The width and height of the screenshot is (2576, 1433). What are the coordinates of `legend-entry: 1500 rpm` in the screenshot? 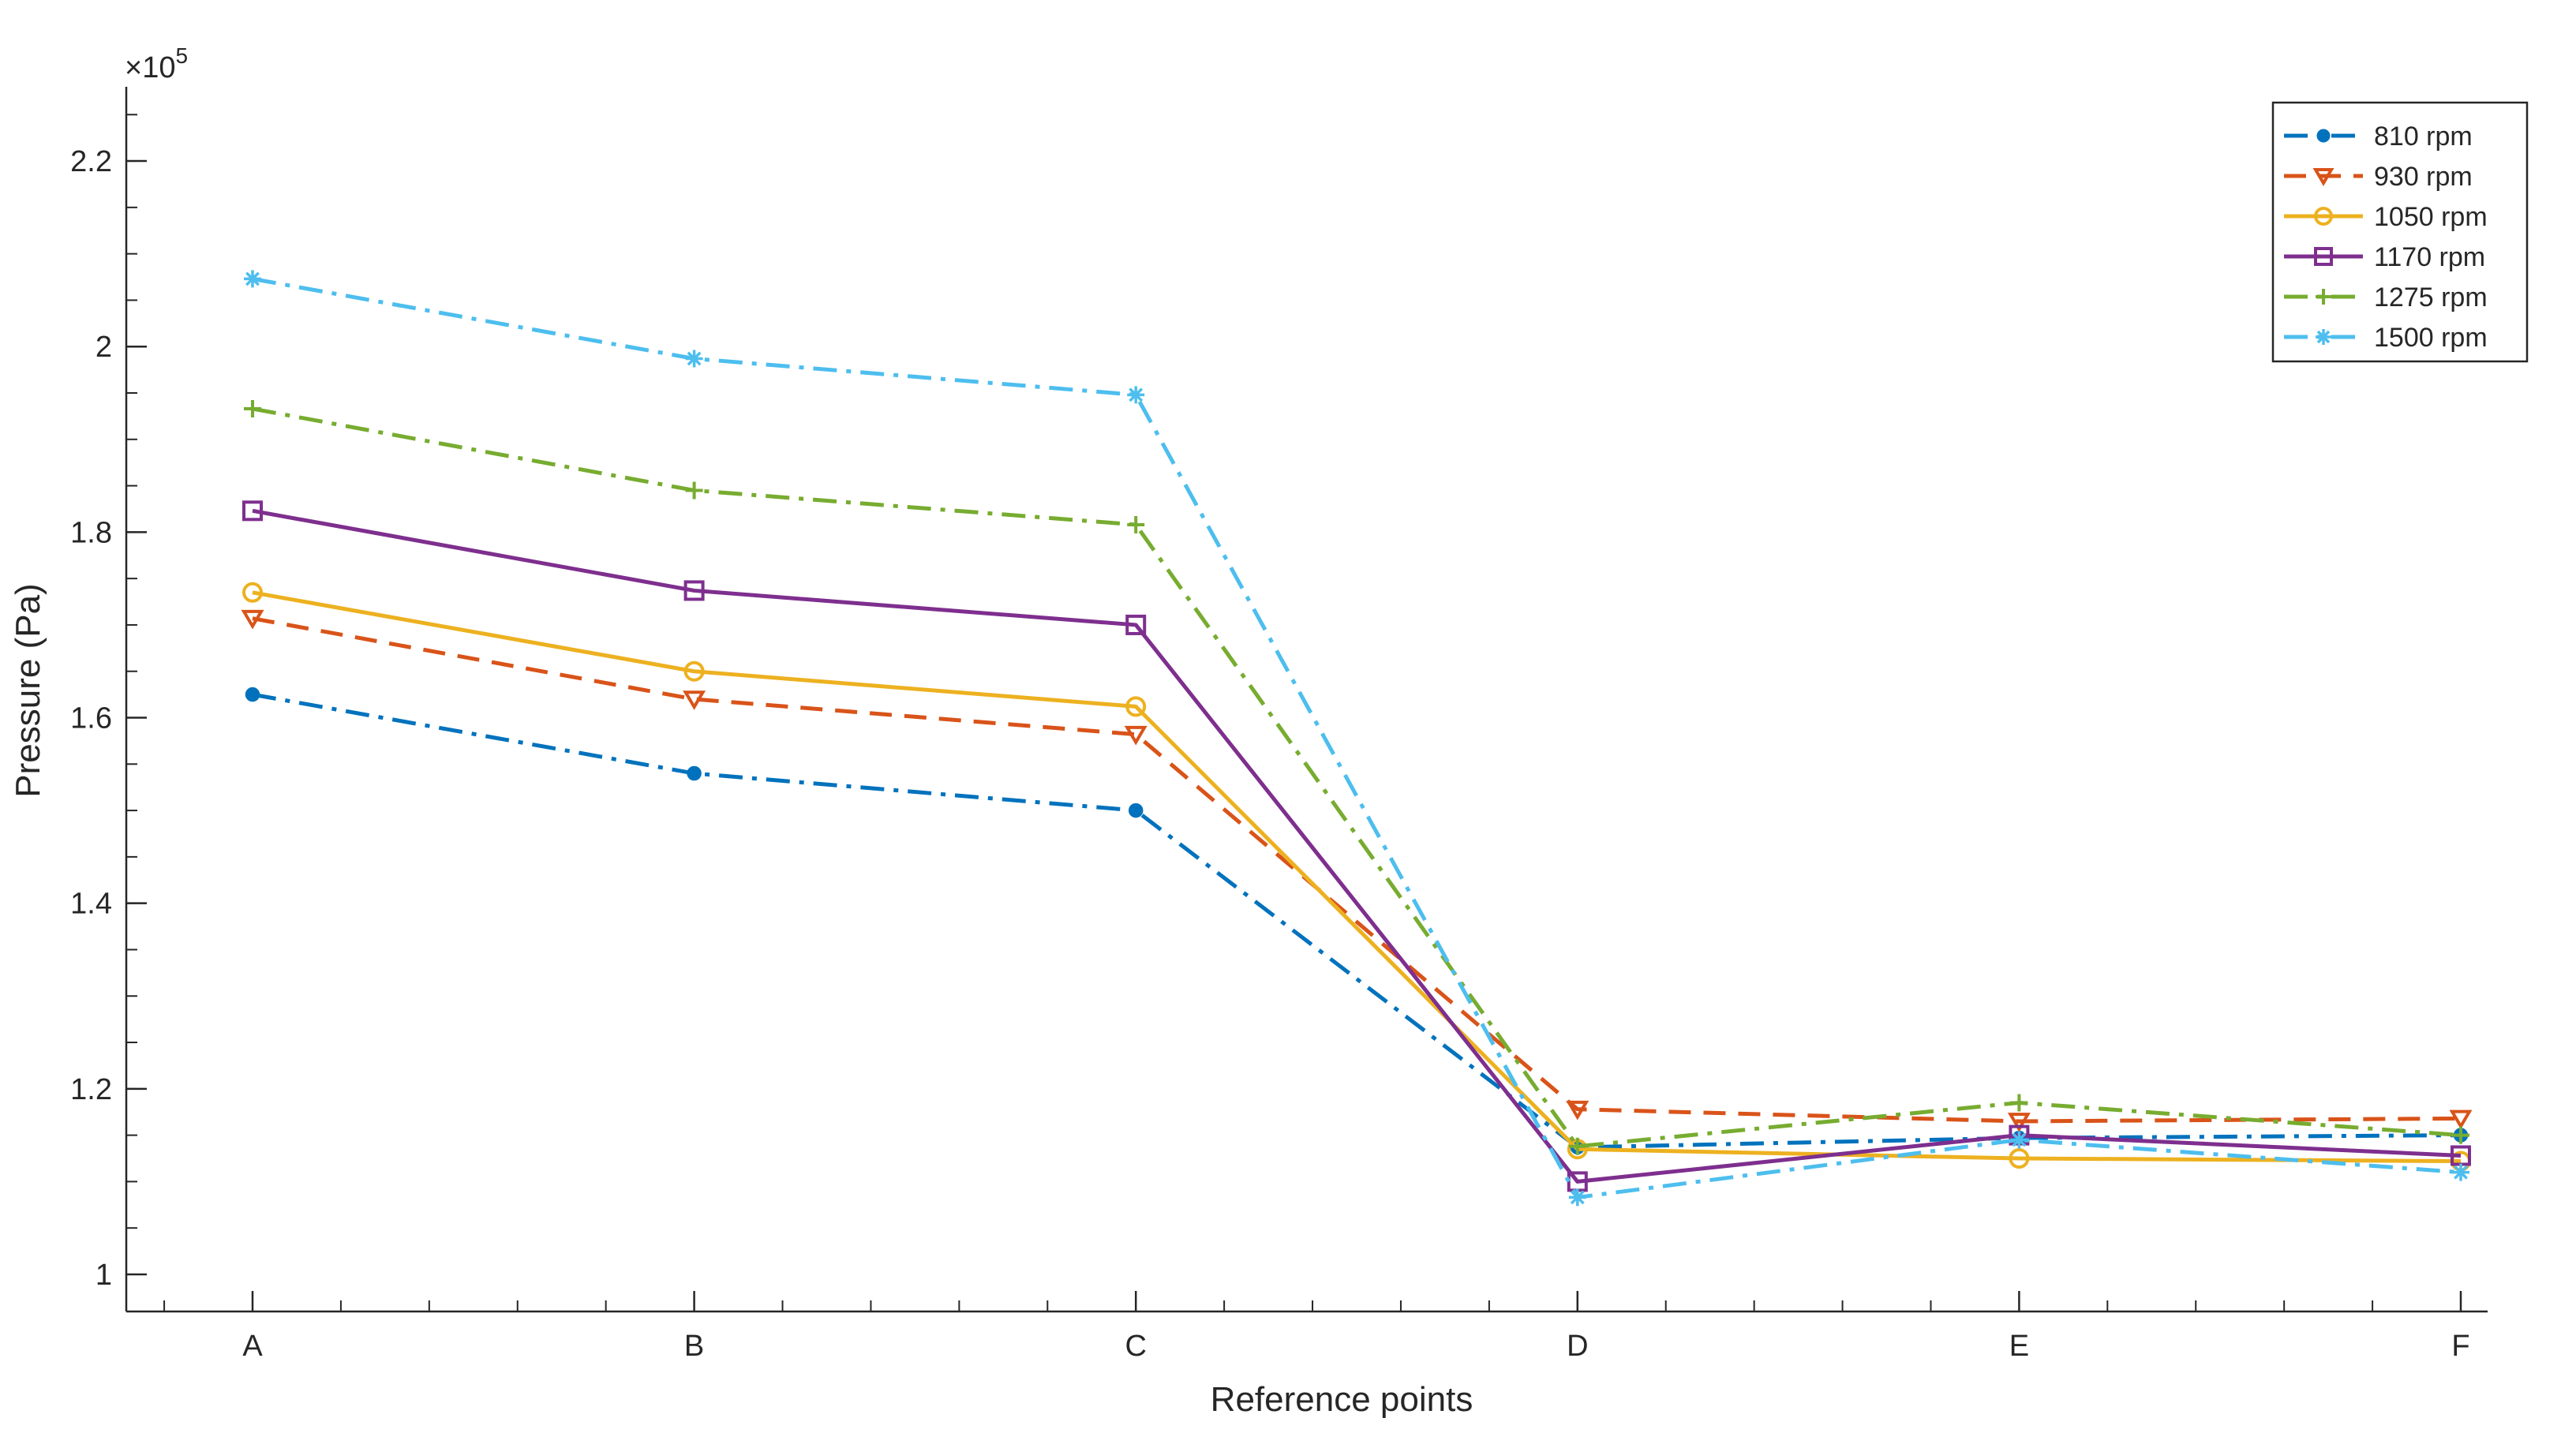 It's located at (2386, 338).